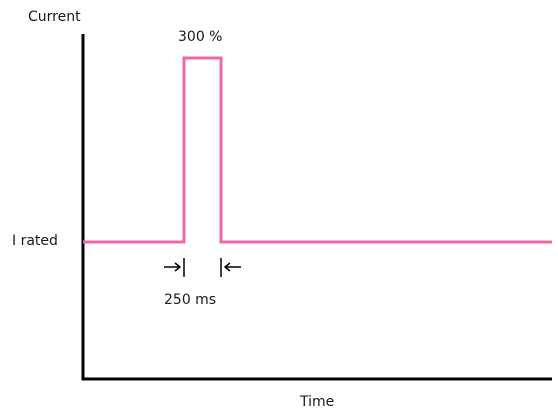 The image size is (558, 414). What do you see at coordinates (190, 300) in the screenshot?
I see `pulse-width-label: 250 ms` at bounding box center [190, 300].